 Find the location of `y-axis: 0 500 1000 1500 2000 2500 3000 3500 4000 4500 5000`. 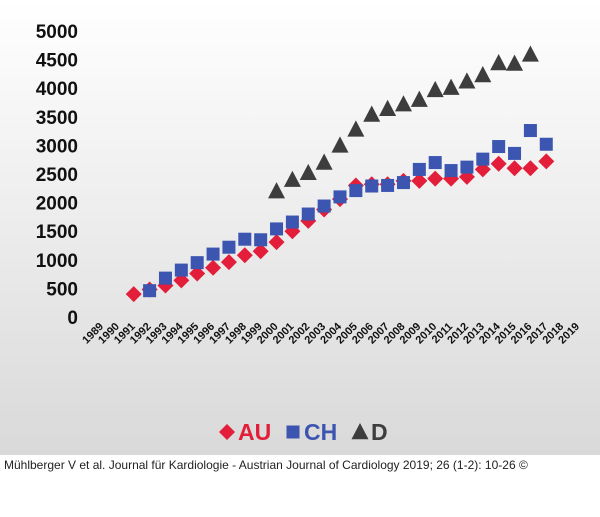

y-axis: 0 500 1000 1500 2000 2500 3000 3500 4000 4500 5000 is located at coordinates (57, 175).